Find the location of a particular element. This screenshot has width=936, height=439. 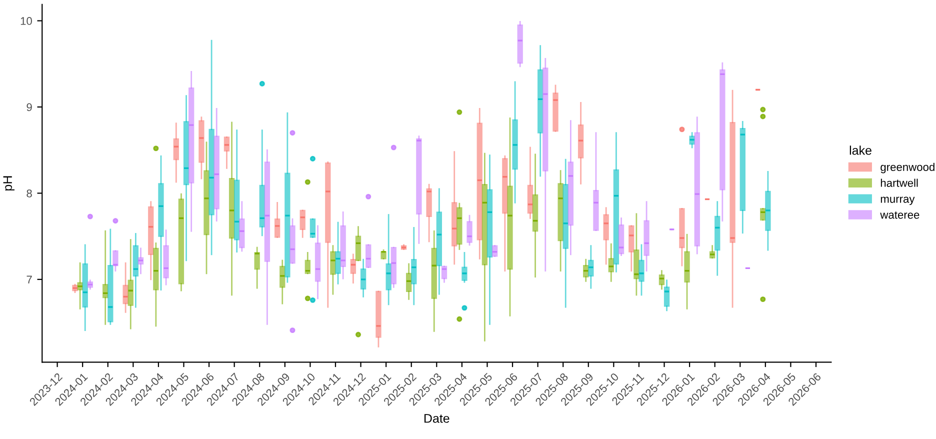

legend-label: hartwell is located at coordinates (899, 182).